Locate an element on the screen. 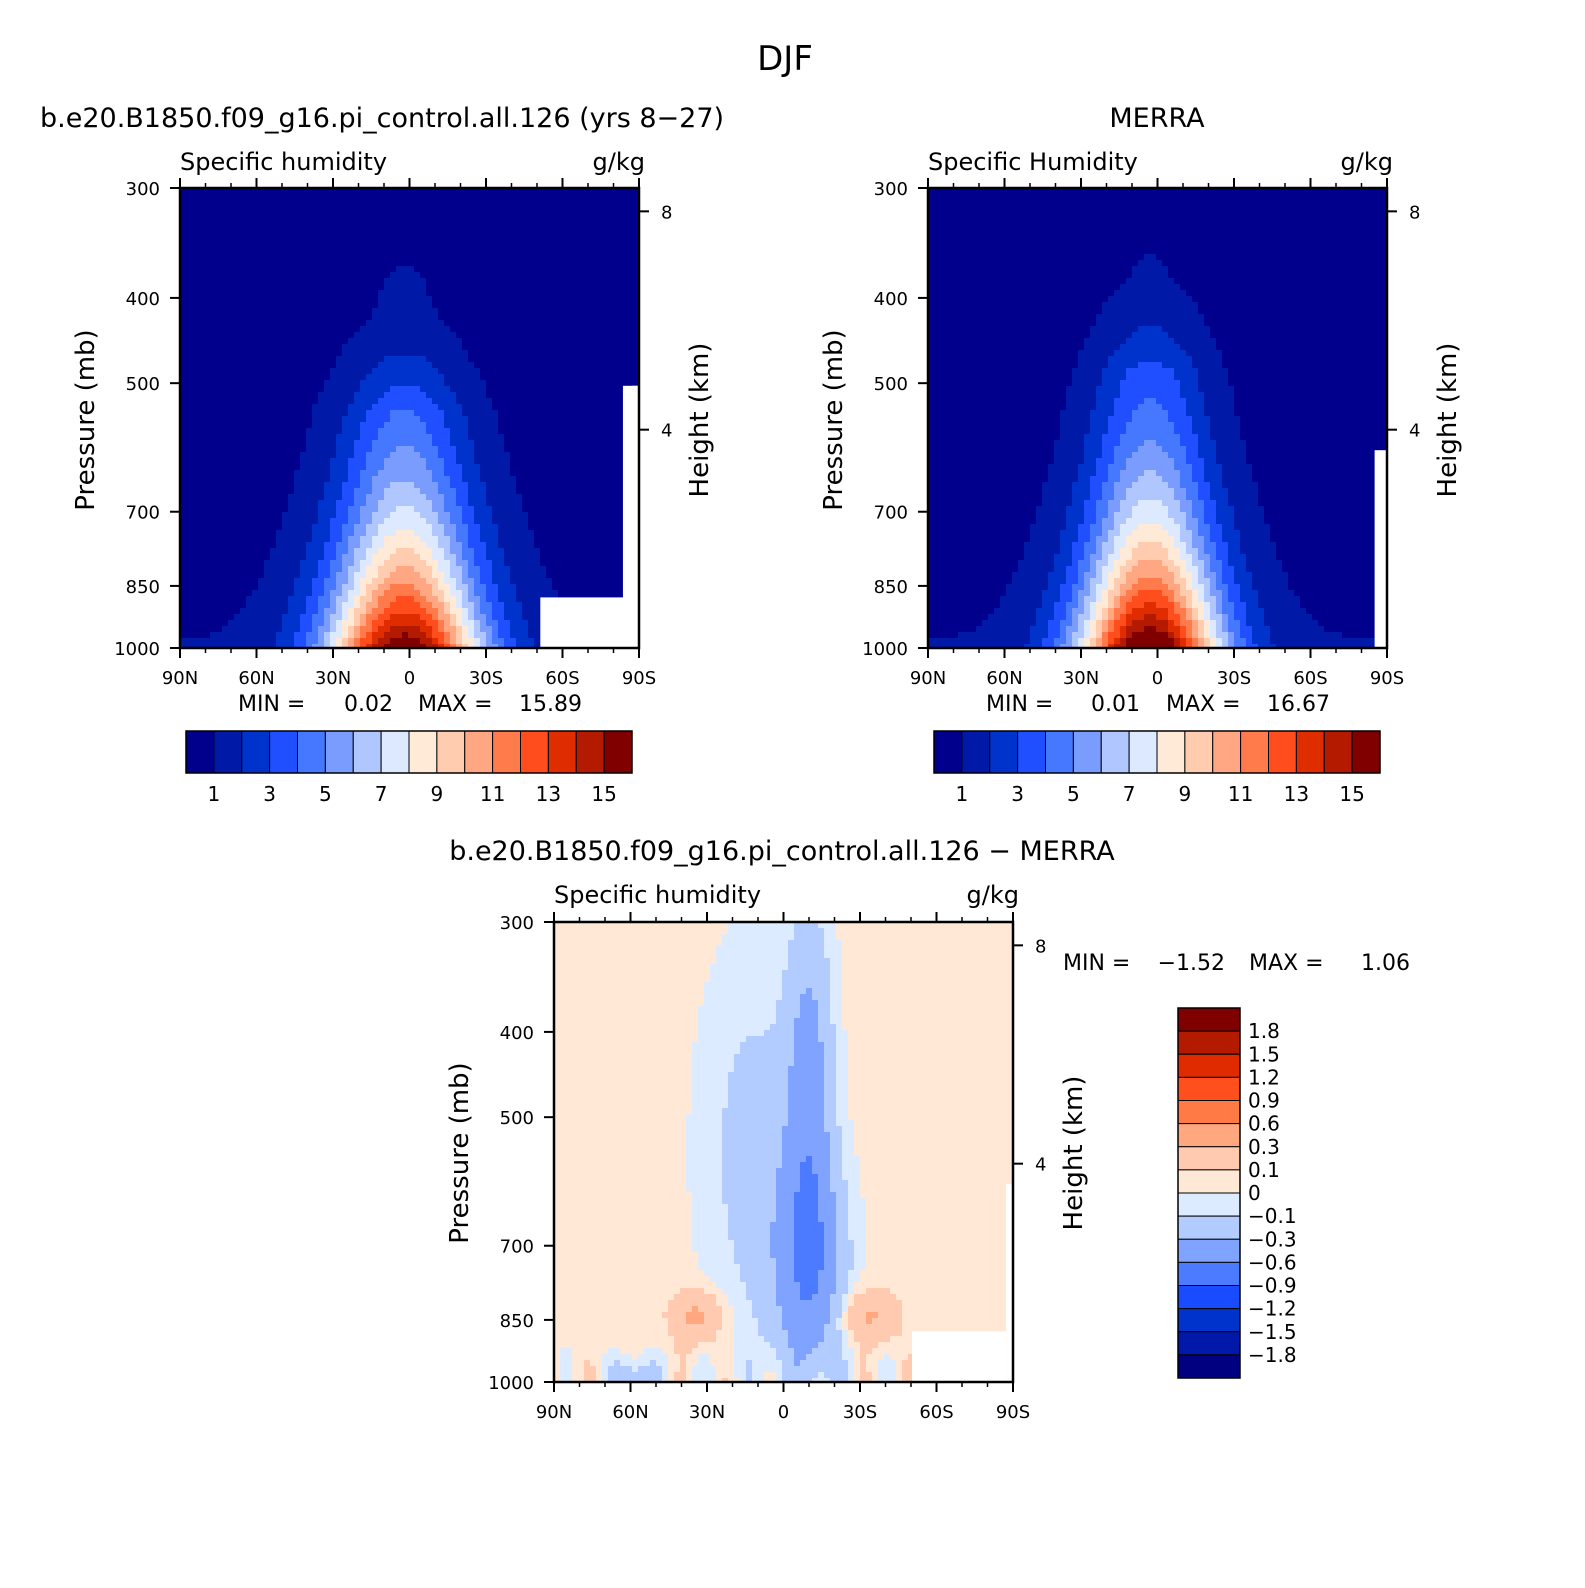  x-tick-label: 60N is located at coordinates (630, 1412).